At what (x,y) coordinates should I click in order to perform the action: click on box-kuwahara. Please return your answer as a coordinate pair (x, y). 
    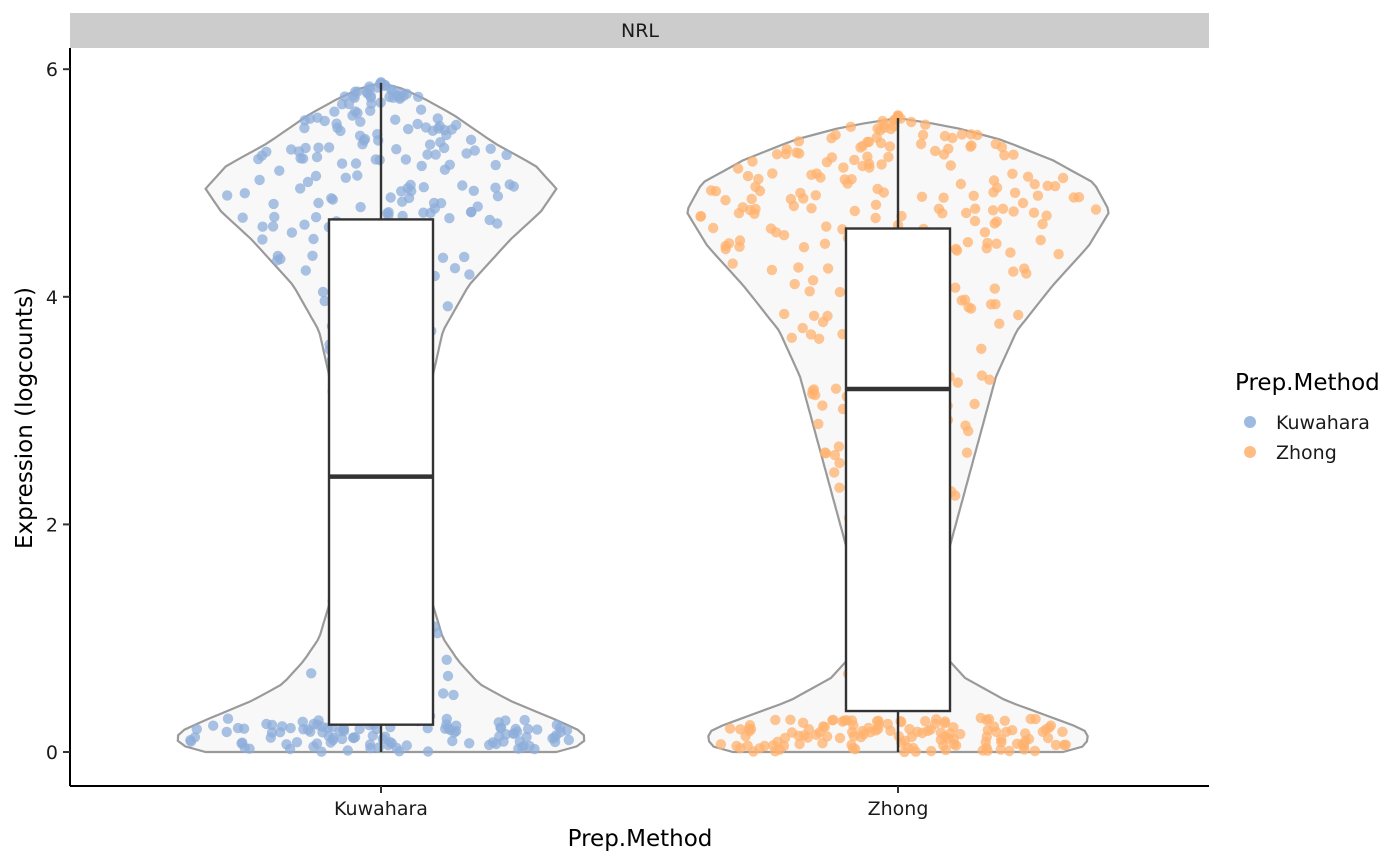
    Looking at the image, I should click on (381, 472).